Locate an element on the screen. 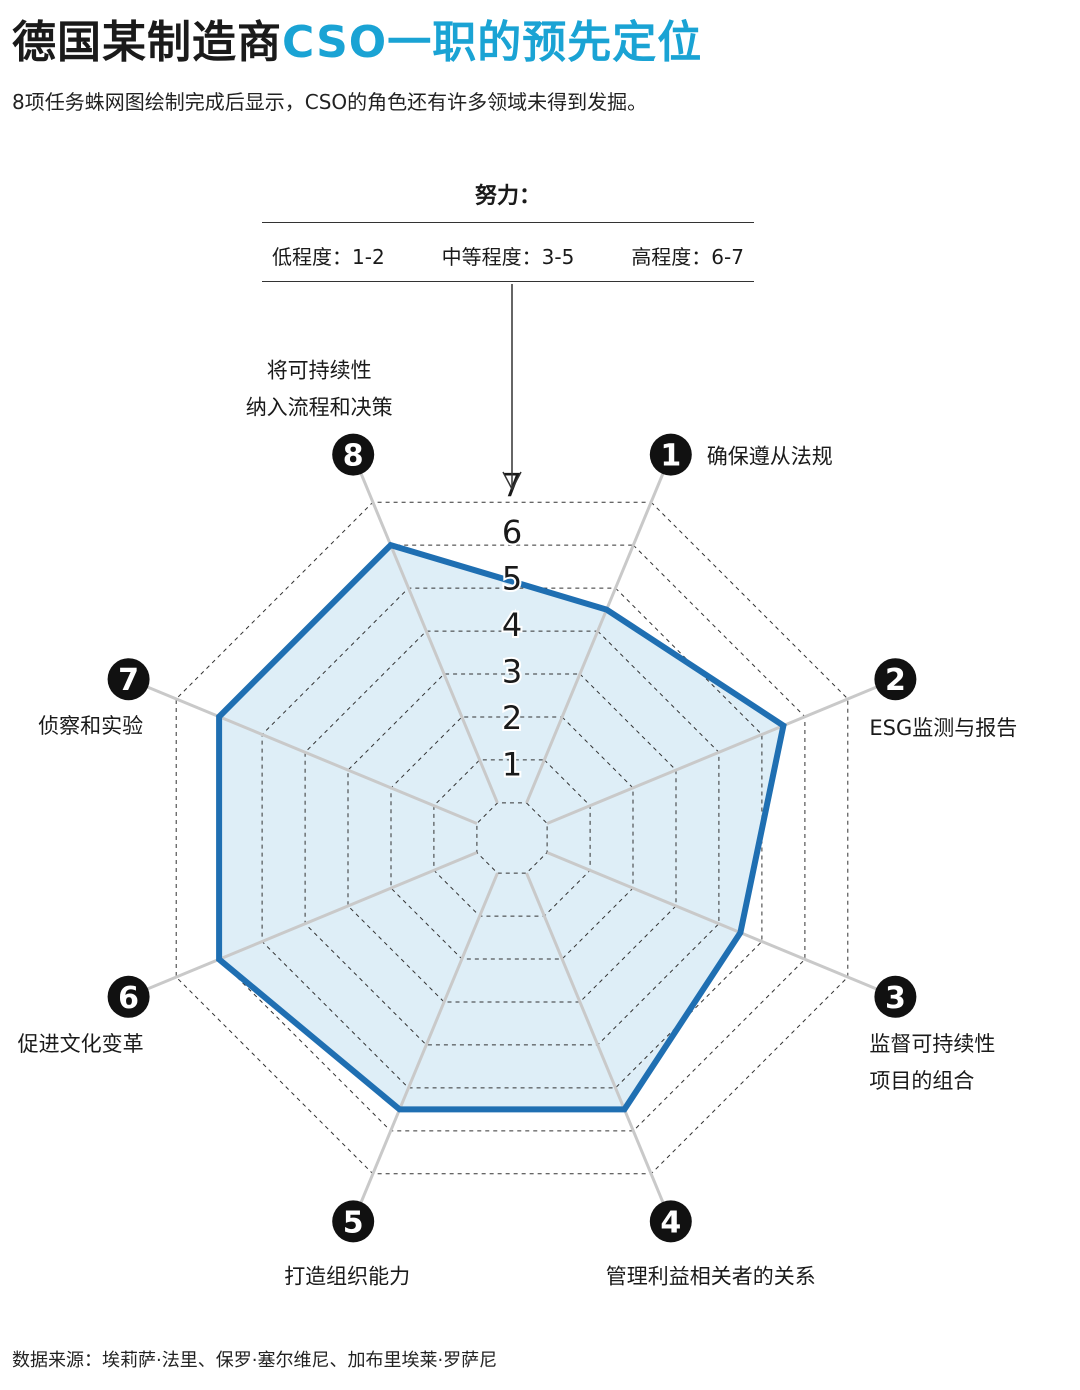 This screenshot has width=1080, height=1390. axis-label-4: 管理利益相关者的关系 is located at coordinates (711, 1276).